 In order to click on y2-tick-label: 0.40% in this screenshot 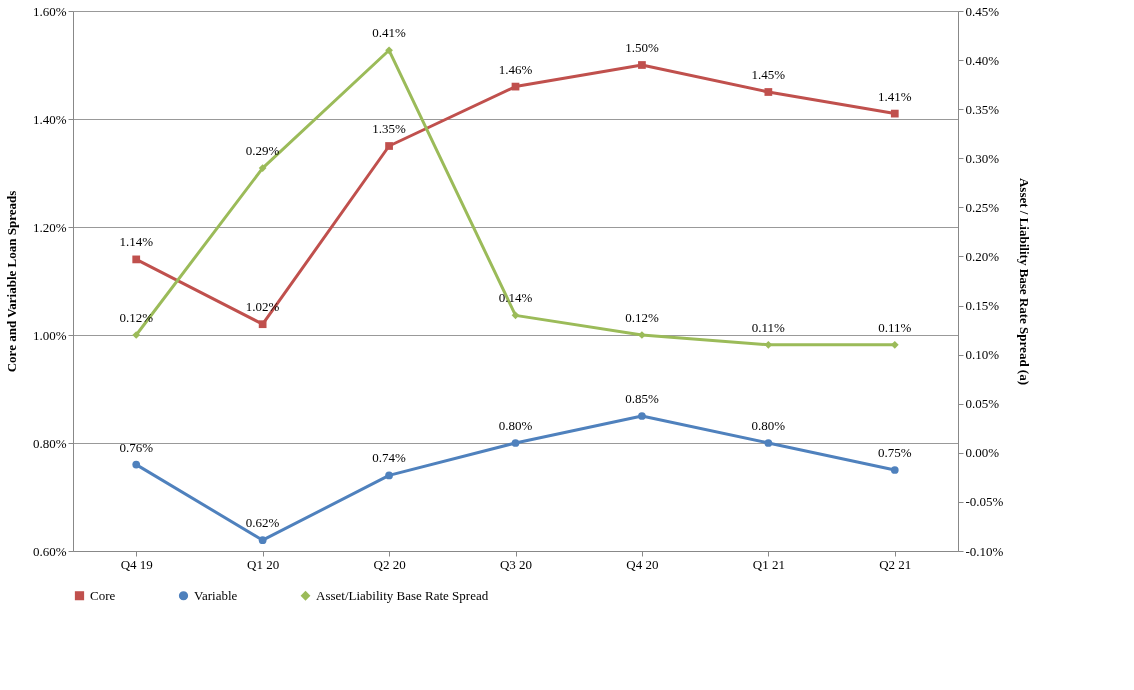, I will do `click(982, 60)`.